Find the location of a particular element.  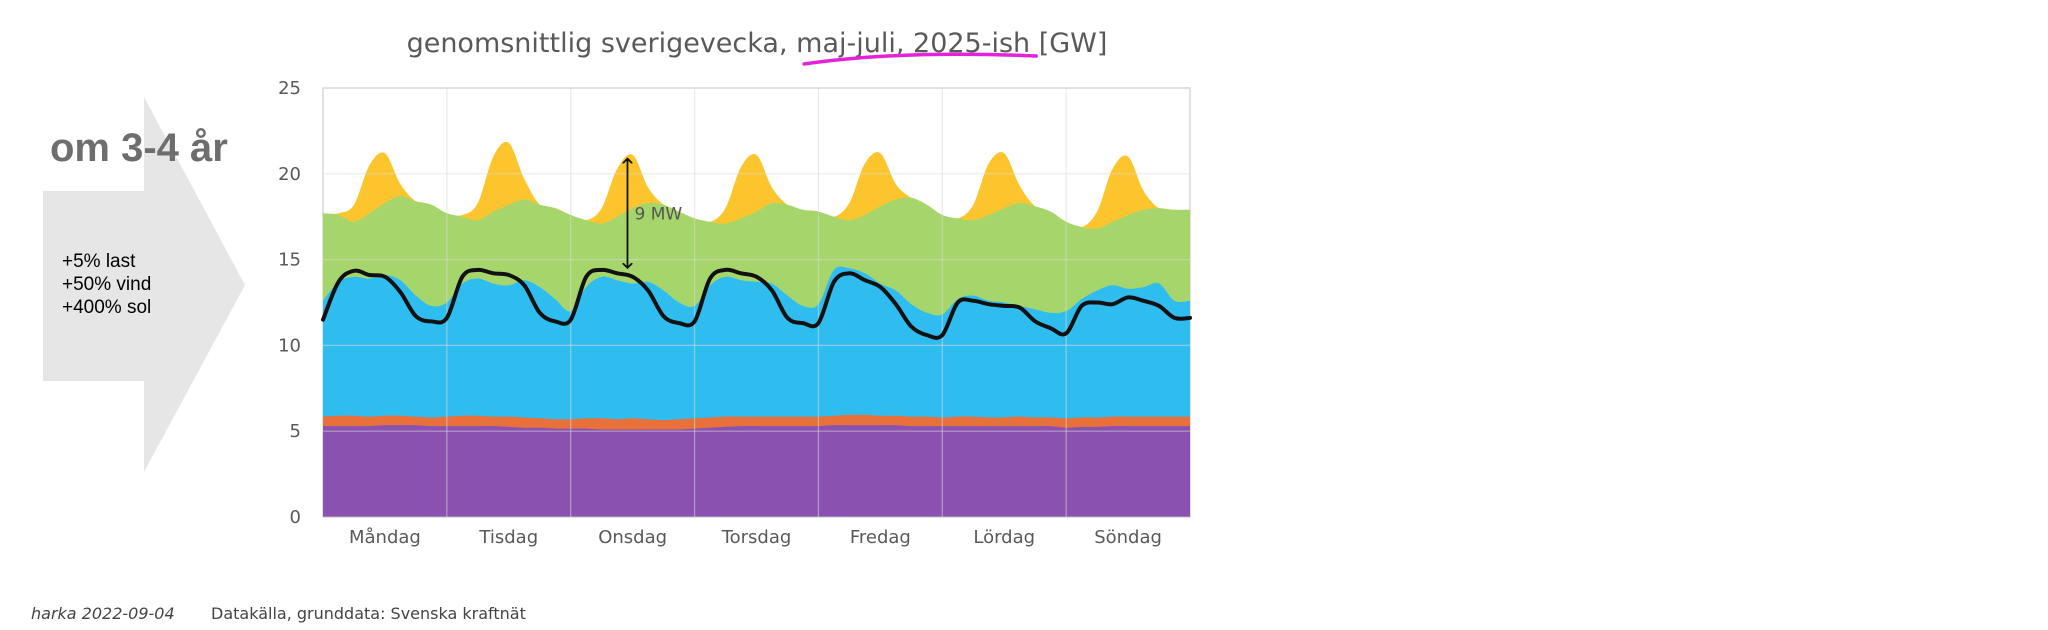

headline: om 3-4 år is located at coordinates (139, 148).